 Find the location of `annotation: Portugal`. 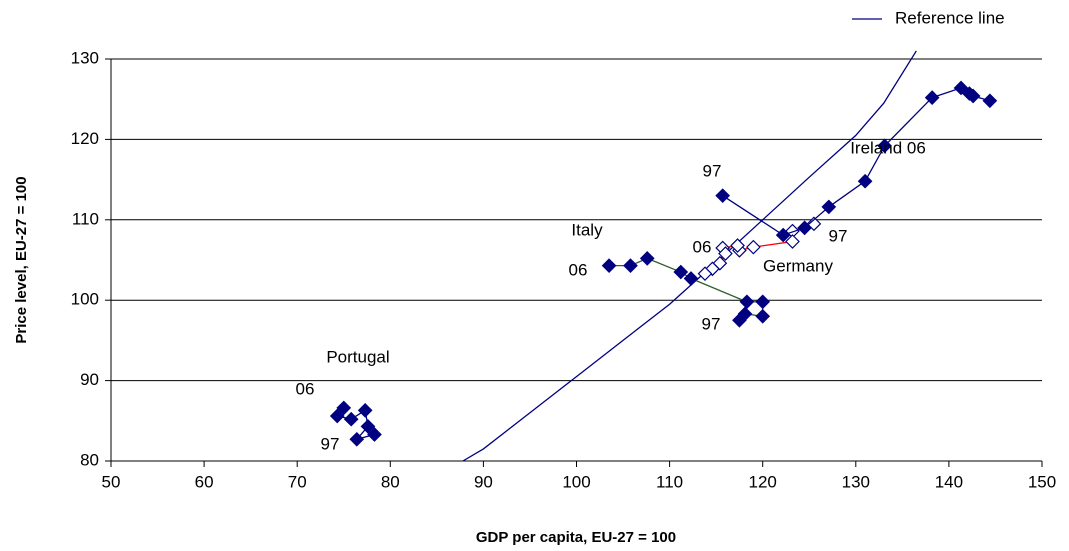

annotation: Portugal is located at coordinates (357, 356).